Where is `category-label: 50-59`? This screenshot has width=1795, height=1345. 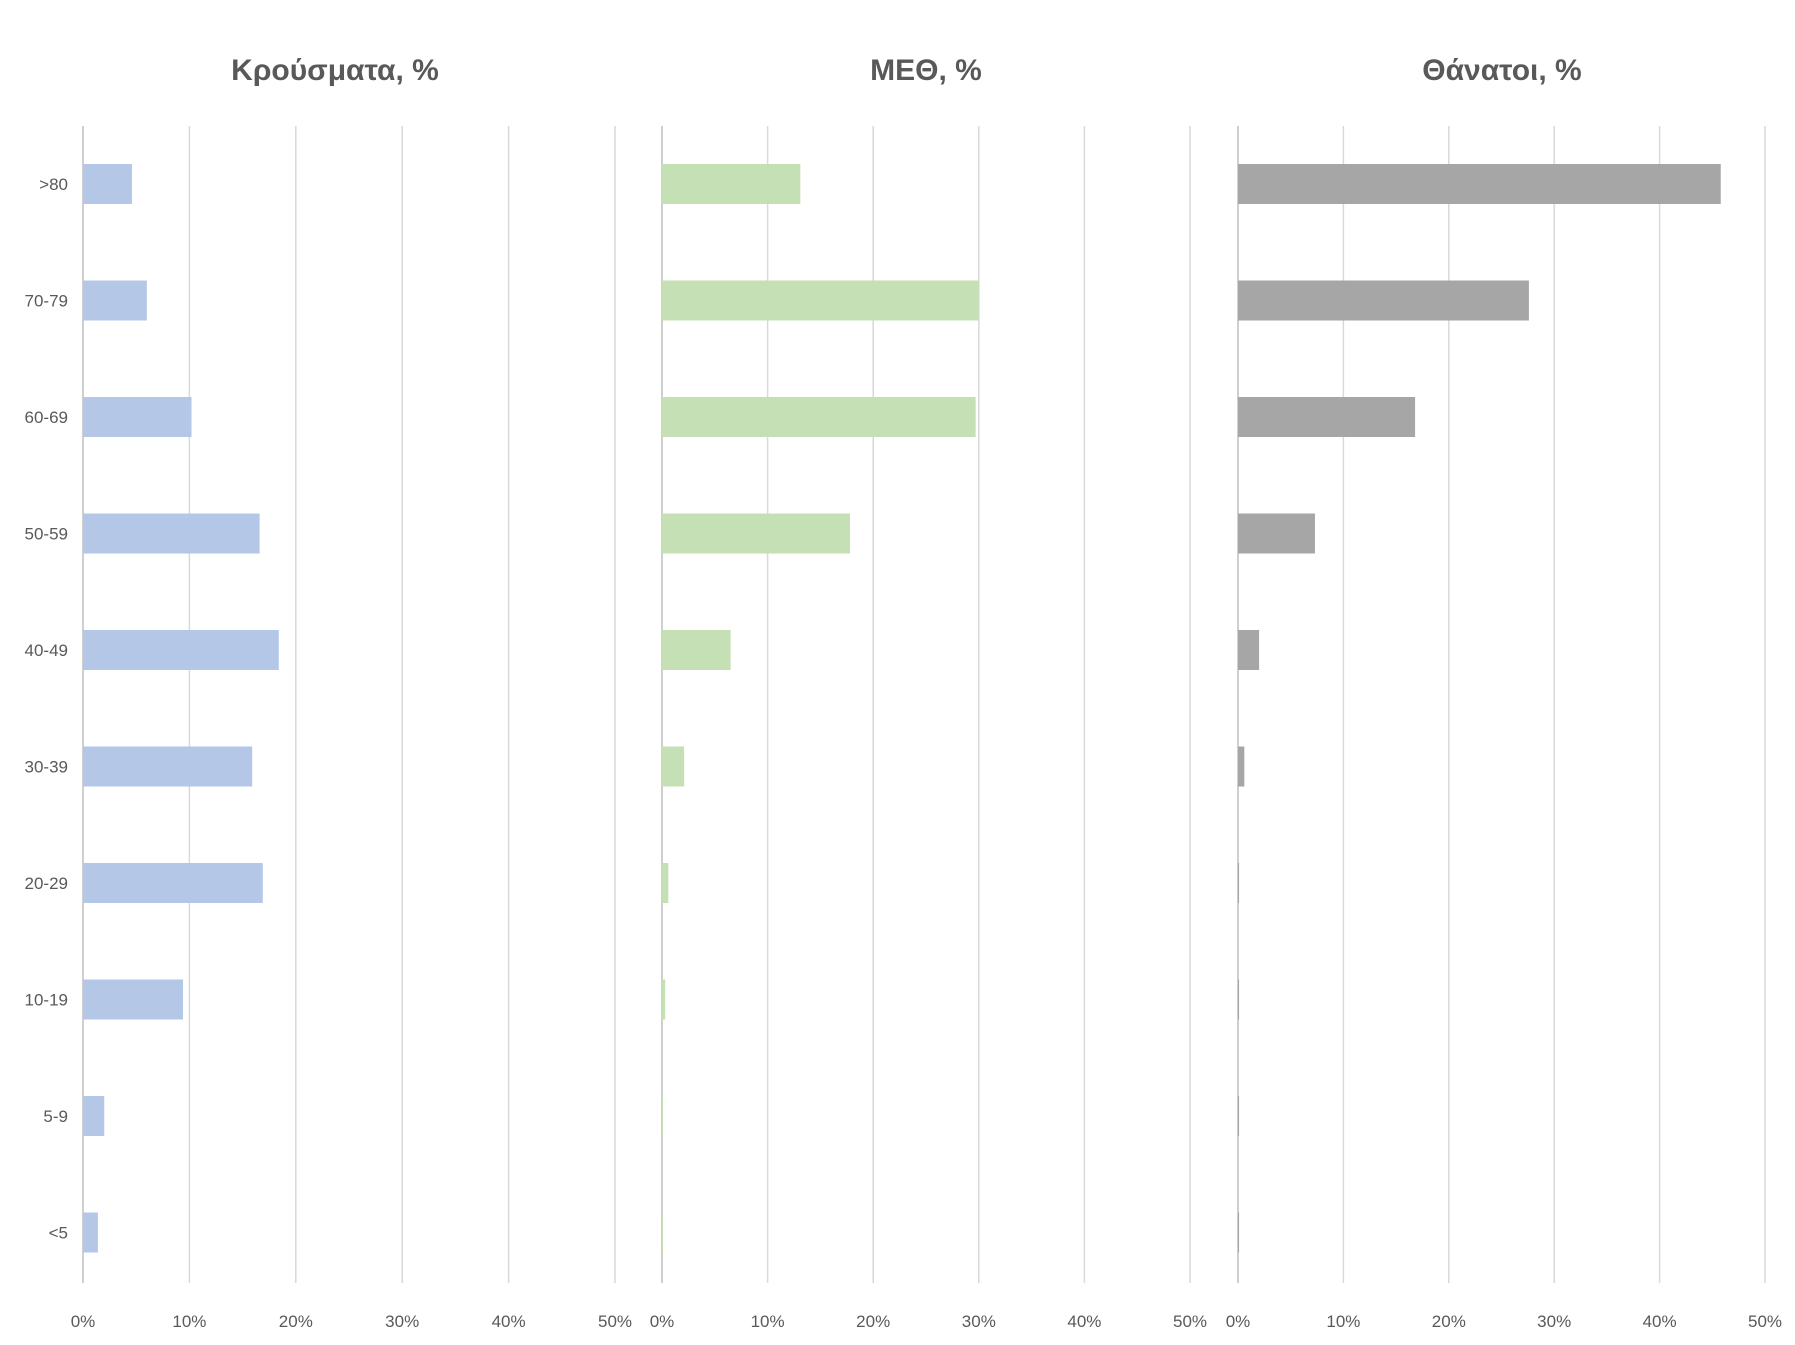
category-label: 50-59 is located at coordinates (46, 534).